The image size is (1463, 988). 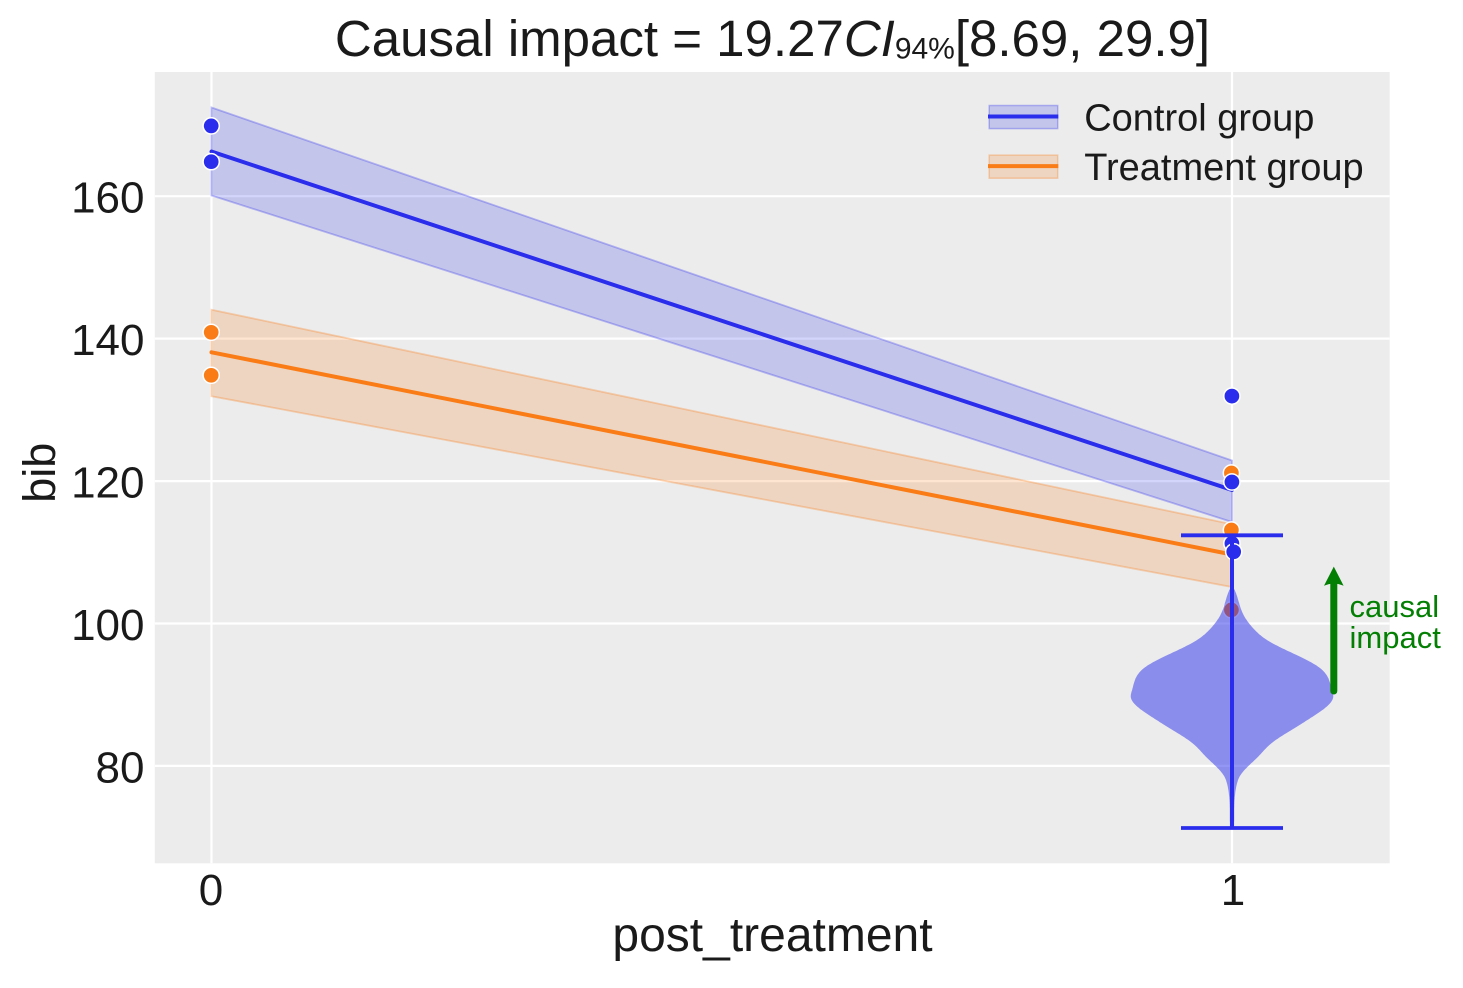 I want to click on svg-text: 160, so click(x=107, y=198).